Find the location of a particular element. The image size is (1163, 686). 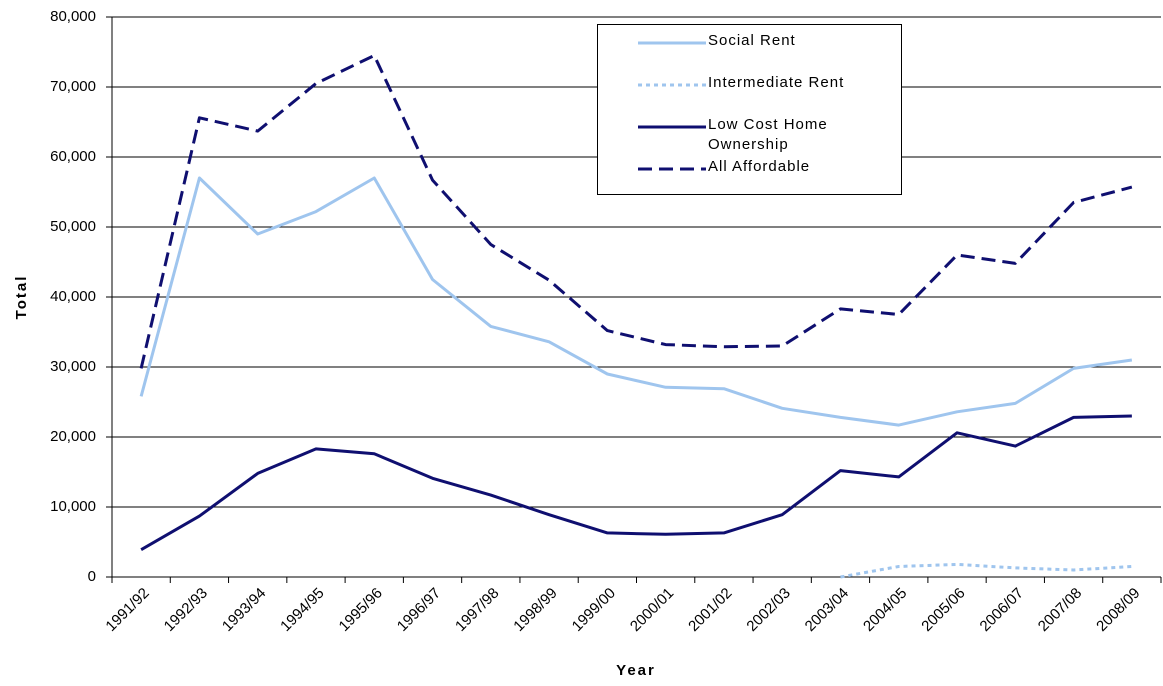

x-tick-label: 1994/95 is located at coordinates (302, 610).